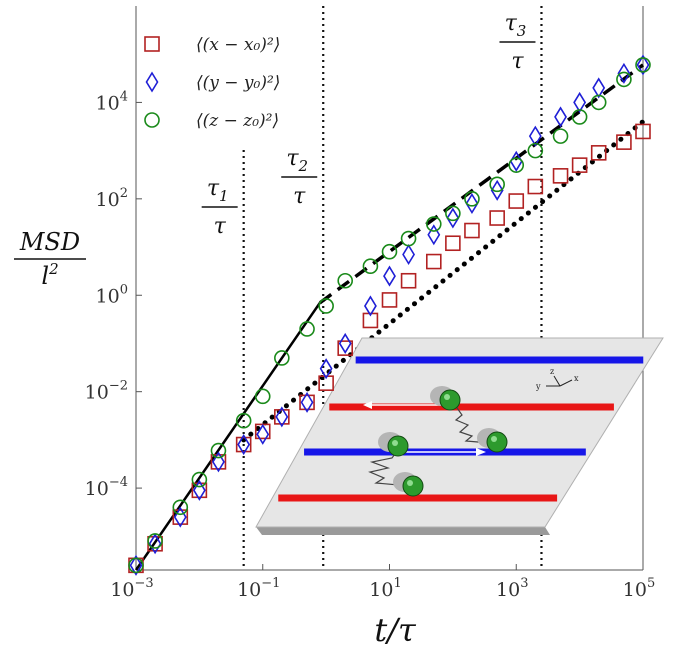 Image resolution: width=674 pixels, height=651 pixels. Describe the element at coordinates (152, 82) in the screenshot. I see `legend-marker-diamond` at that location.